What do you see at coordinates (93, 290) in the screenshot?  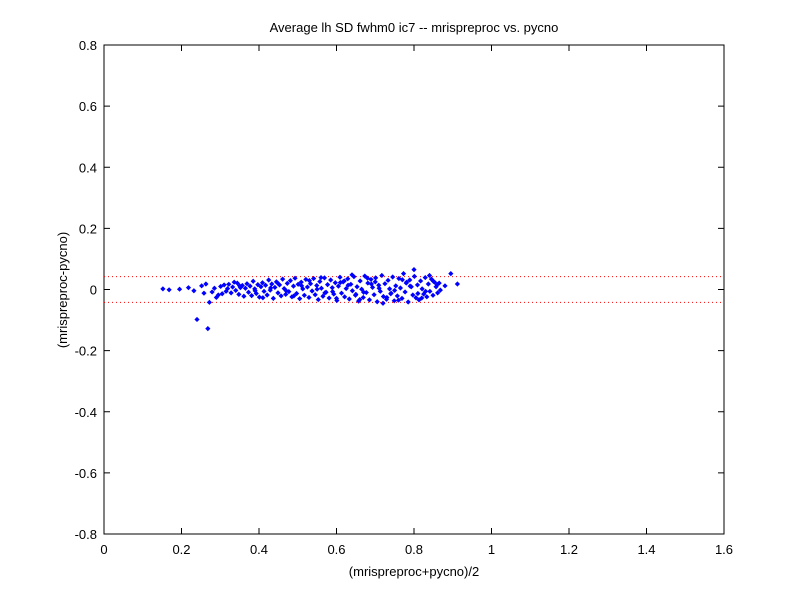 I see `y-tick-label: 0` at bounding box center [93, 290].